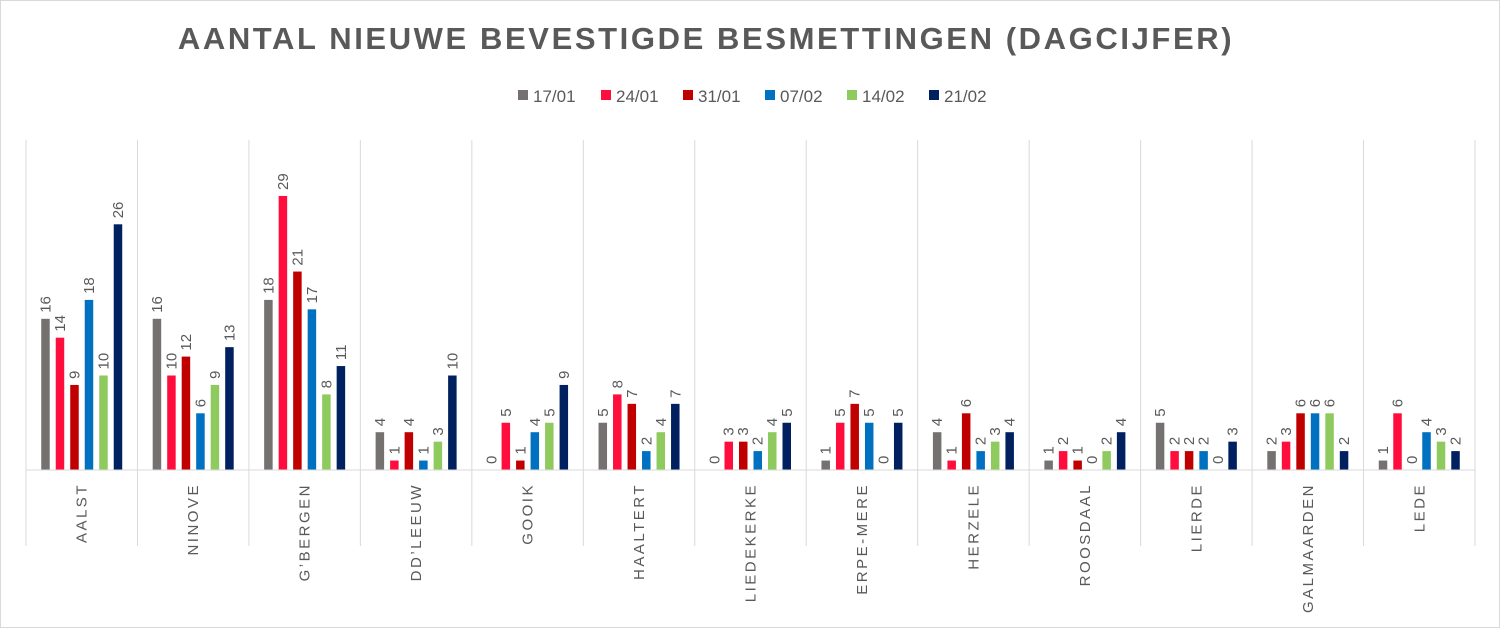 The height and width of the screenshot is (629, 1500). What do you see at coordinates (416, 532) in the screenshot?
I see `category-label: DD’LEEUW` at bounding box center [416, 532].